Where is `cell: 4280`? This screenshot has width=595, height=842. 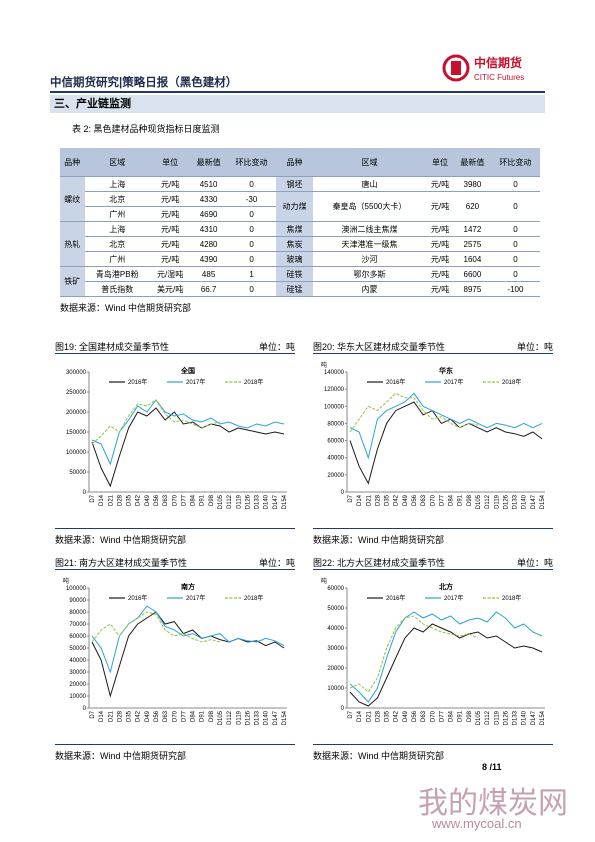 cell: 4280 is located at coordinates (208, 244).